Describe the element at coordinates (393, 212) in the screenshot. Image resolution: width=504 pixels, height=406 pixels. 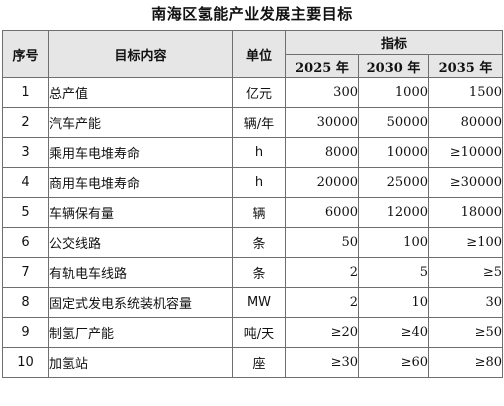
I see `row-value-2030: 12000` at that location.